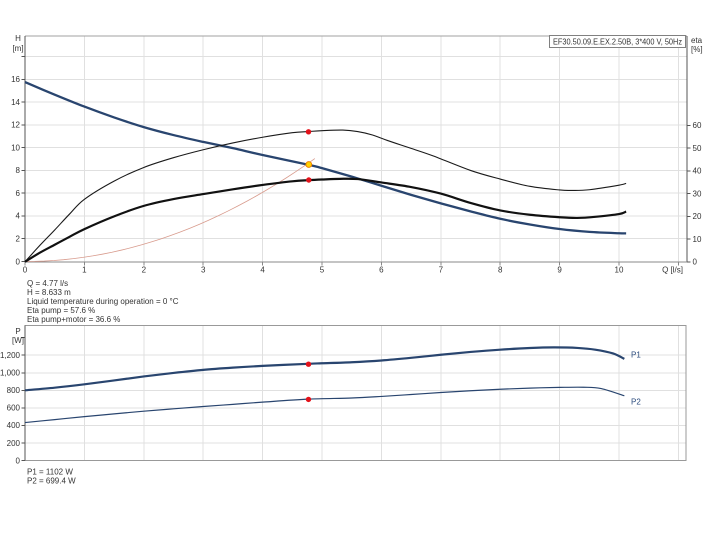  I want to click on svg-text: 50, so click(697, 148).